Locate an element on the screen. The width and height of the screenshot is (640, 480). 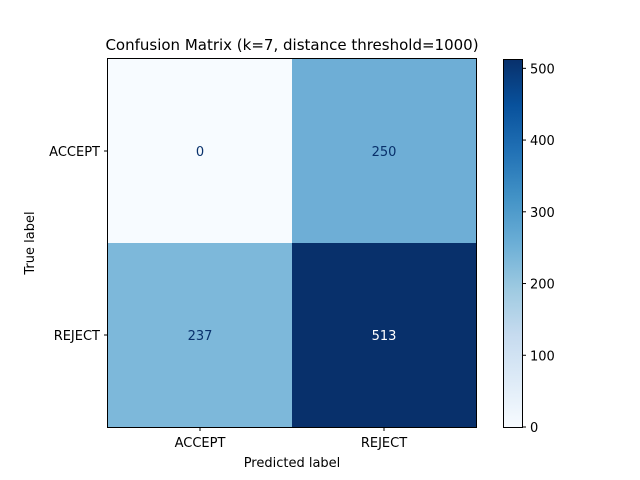
colorbar-tick-label: 500 is located at coordinates (542, 69).